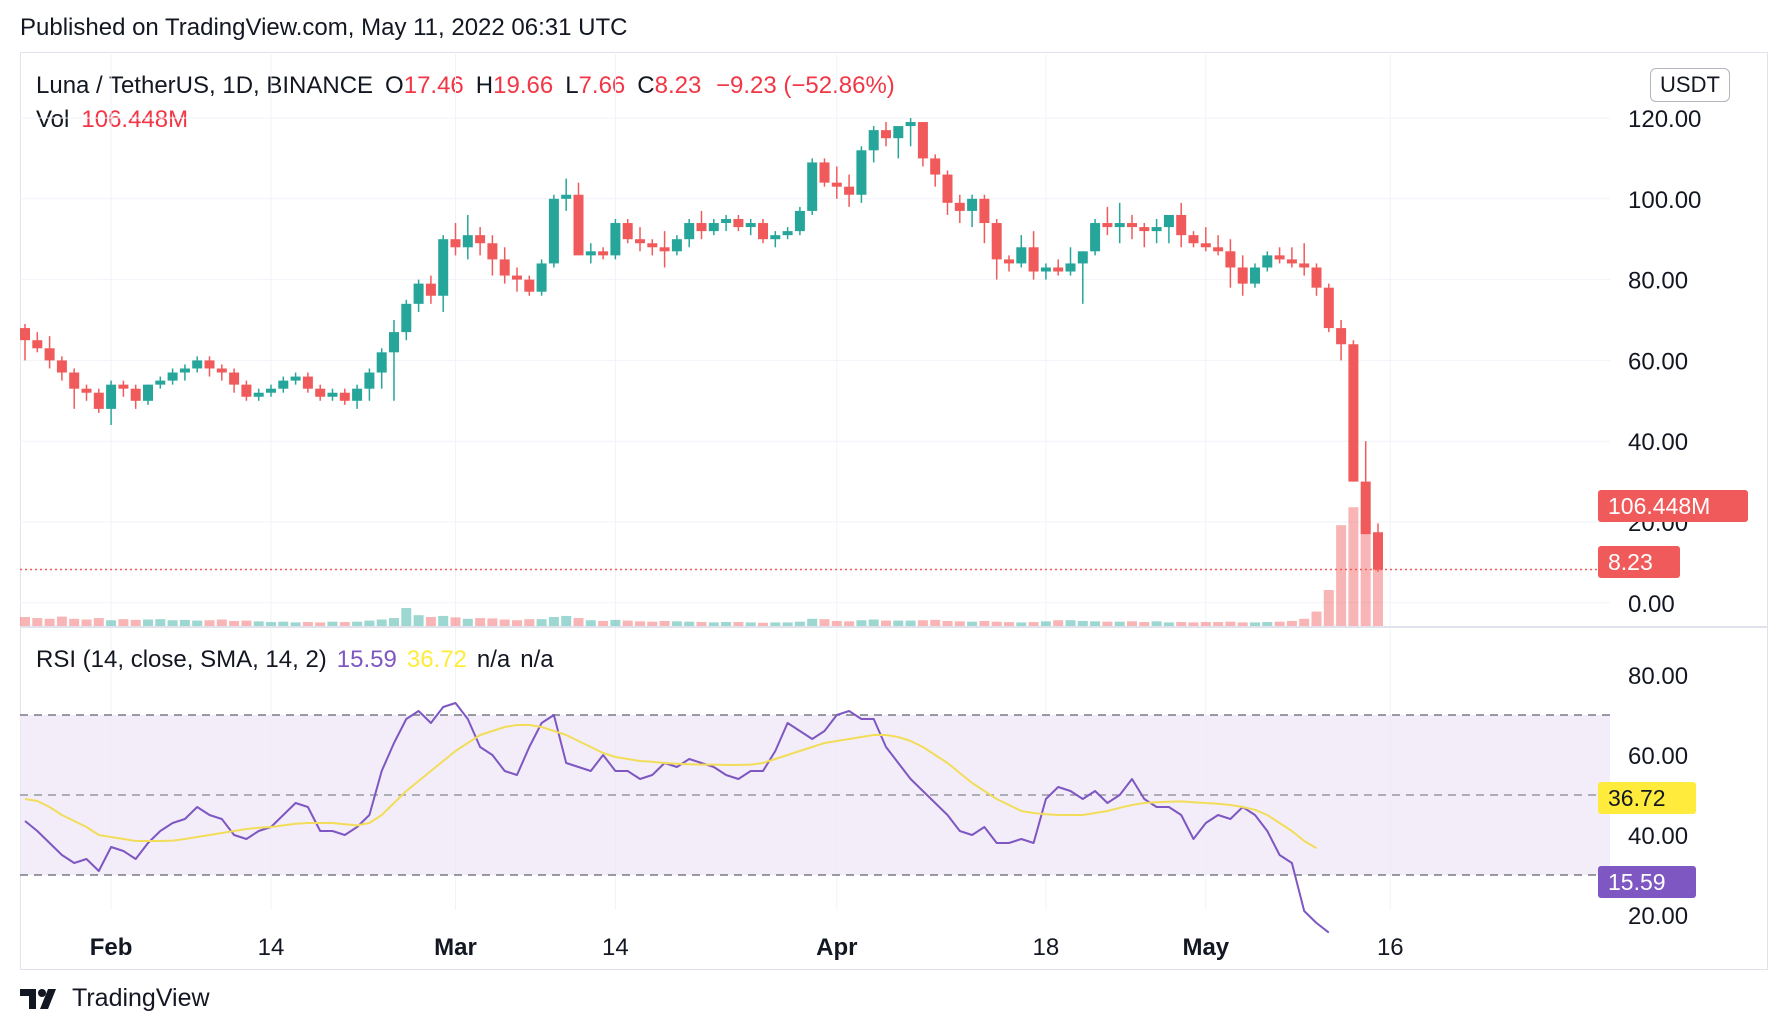 This screenshot has width=1782, height=1036. What do you see at coordinates (1690, 85) in the screenshot?
I see `currency-button: USDT` at bounding box center [1690, 85].